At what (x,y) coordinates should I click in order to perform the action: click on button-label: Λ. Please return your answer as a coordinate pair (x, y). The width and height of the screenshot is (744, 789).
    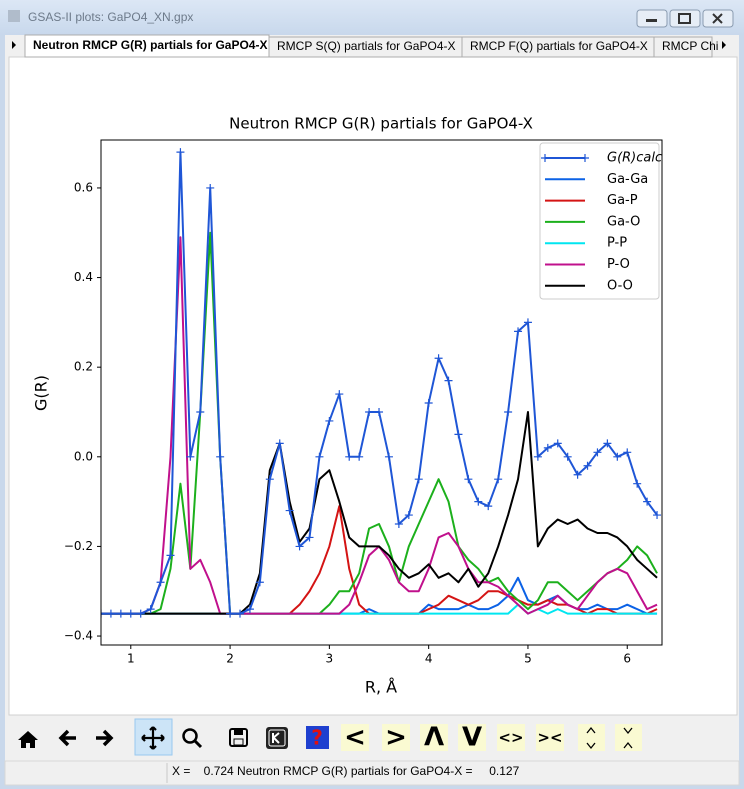
    Looking at the image, I should click on (434, 738).